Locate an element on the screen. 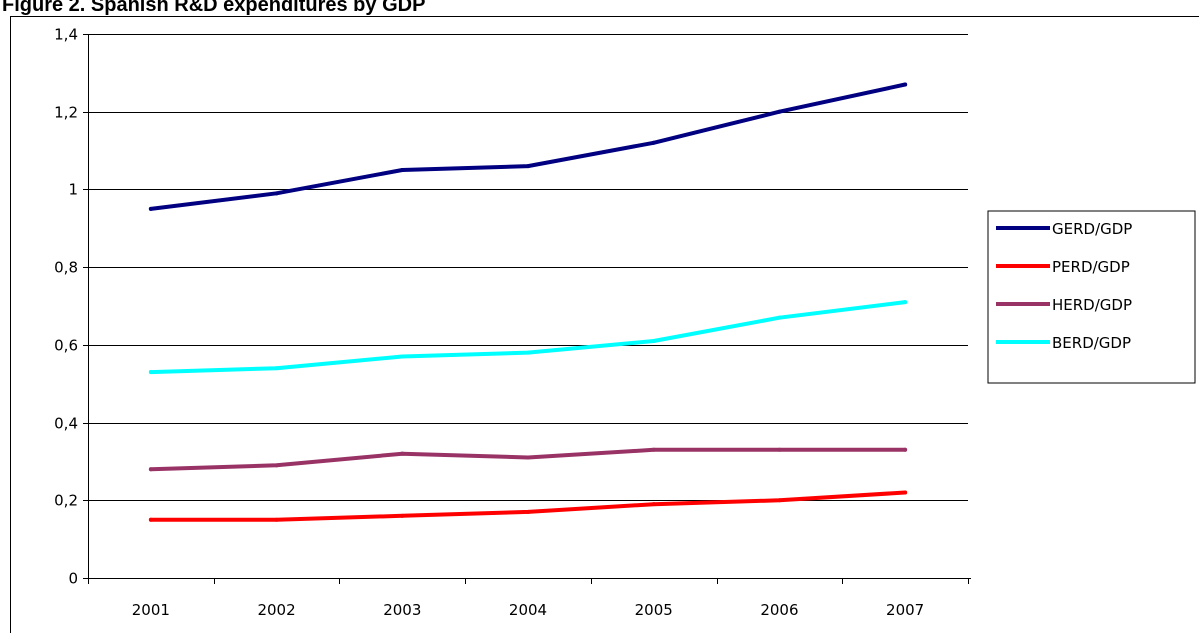  legend-label: GERD/GDP is located at coordinates (1092, 229).